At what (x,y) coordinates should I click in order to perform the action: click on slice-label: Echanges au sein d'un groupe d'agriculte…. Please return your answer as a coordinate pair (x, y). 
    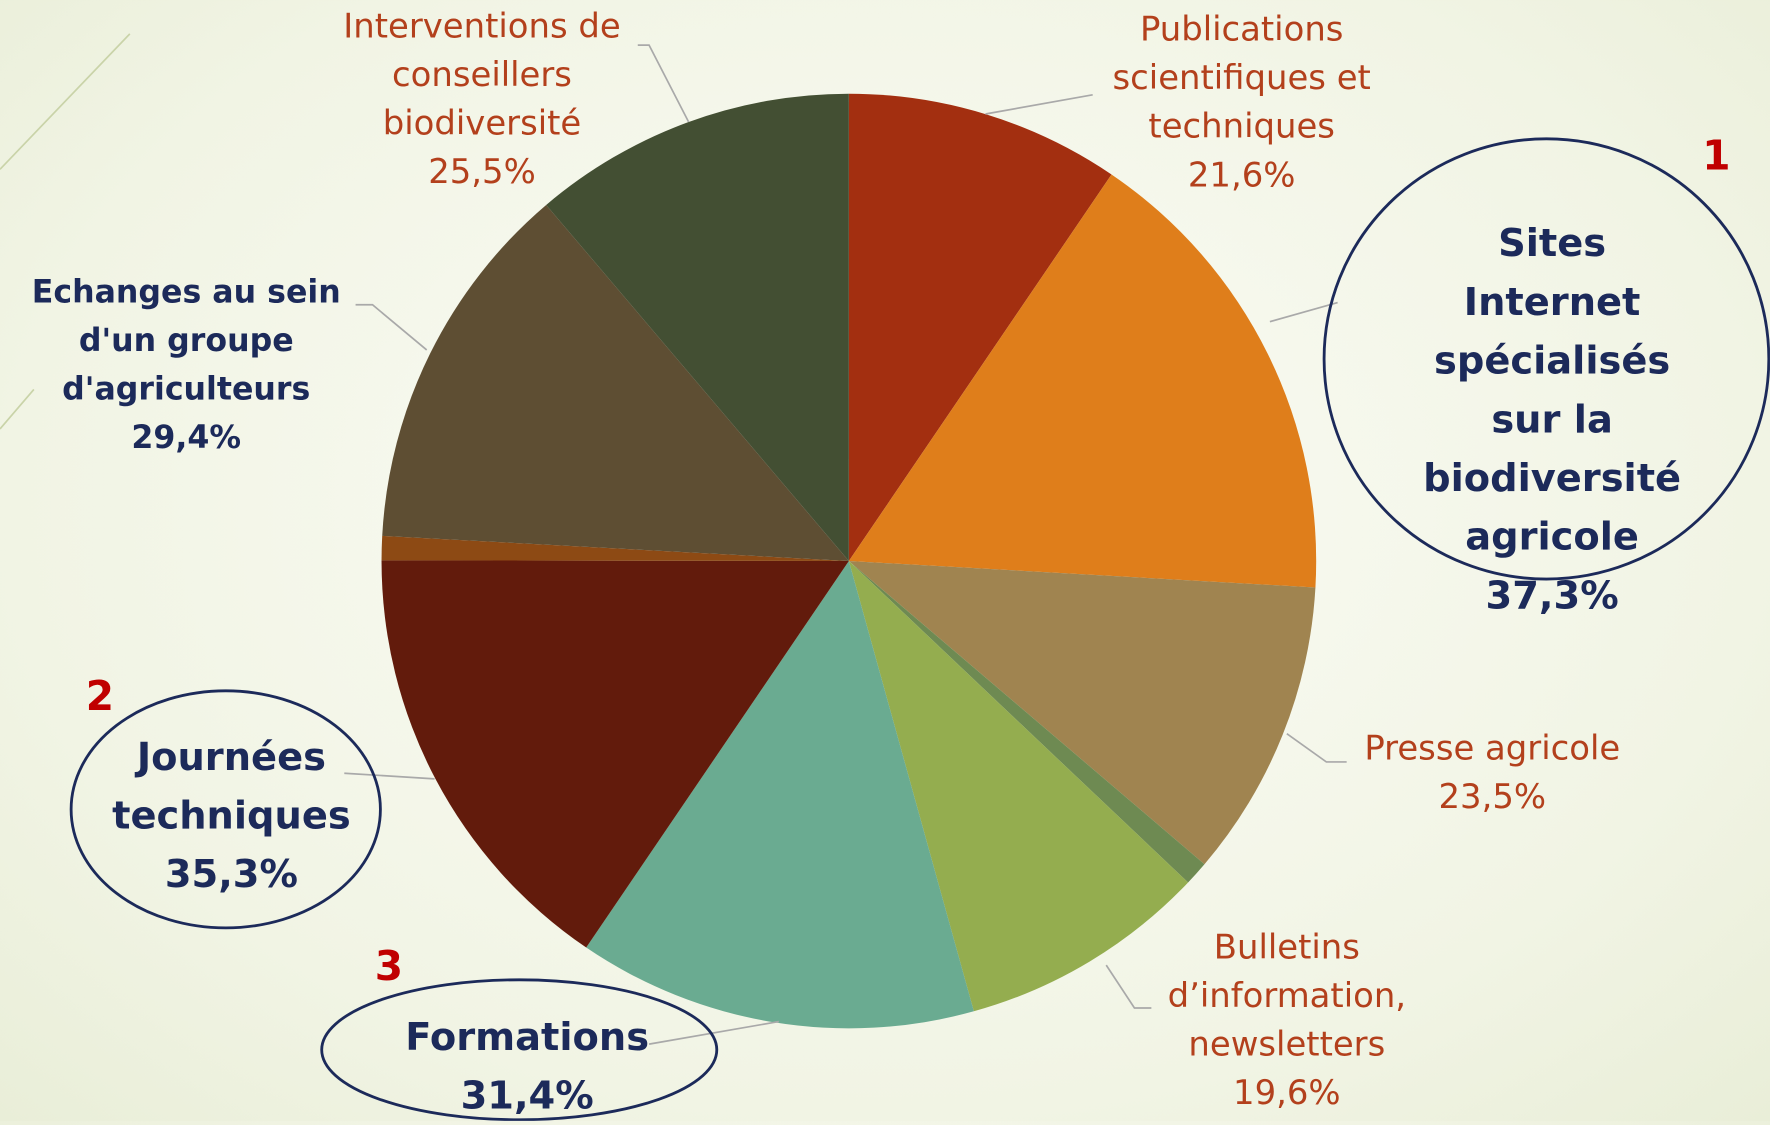
    Looking at the image, I should click on (186, 365).